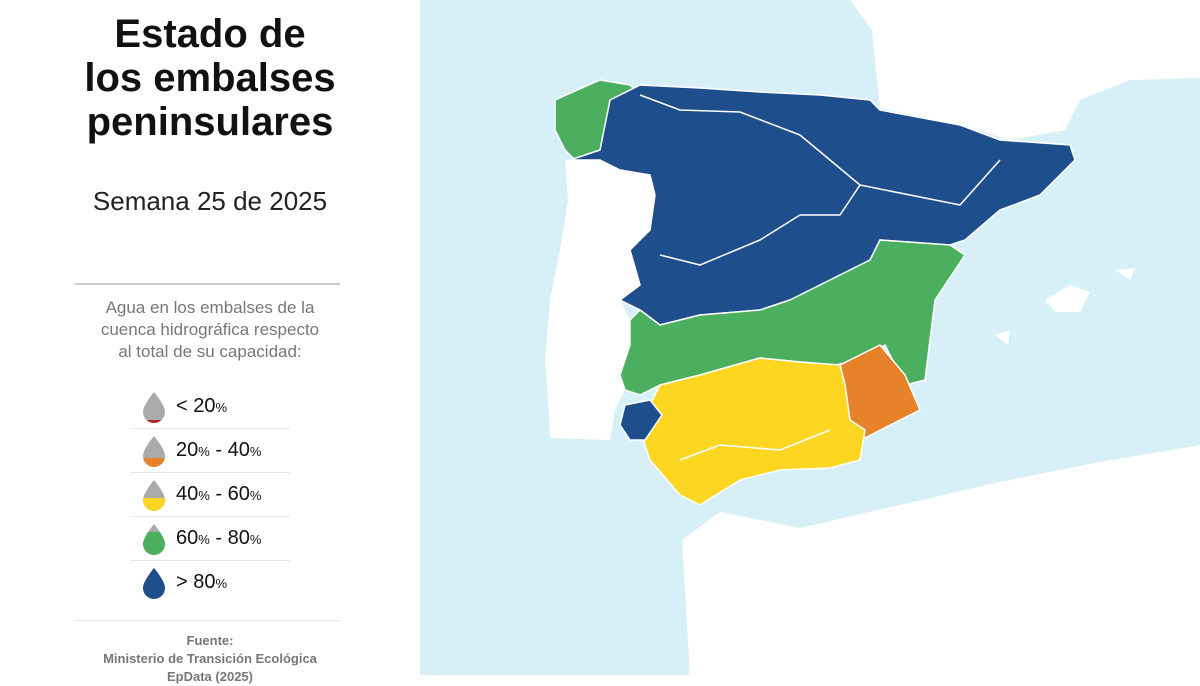 This screenshot has height=686, width=1200. I want to click on balearic-islands, so click(1065, 306).